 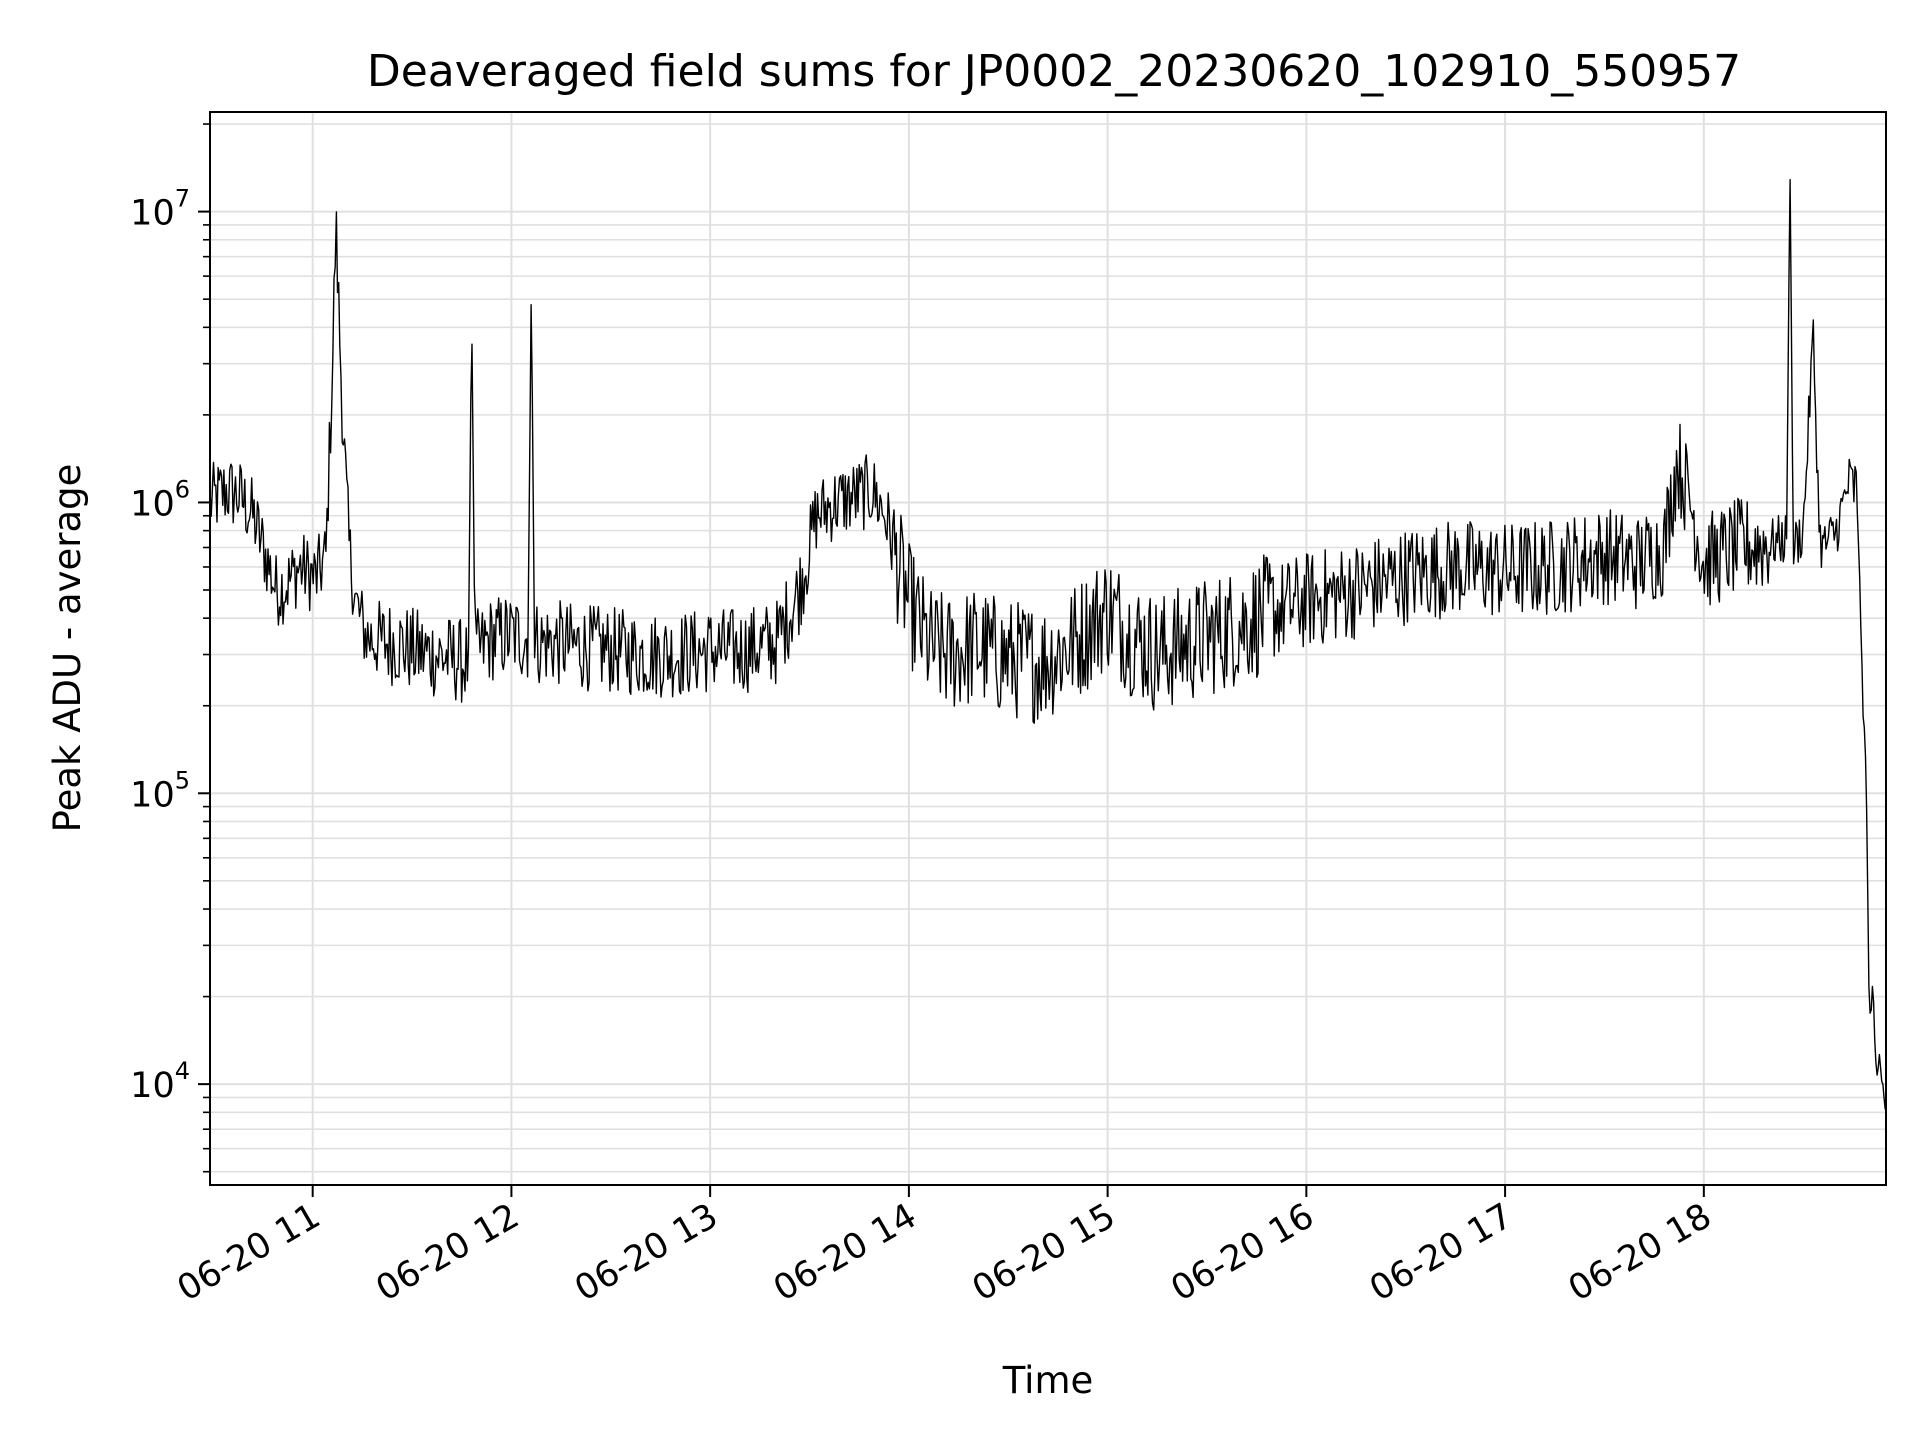 I want to click on x-axis-label: Time, so click(x=1048, y=1380).